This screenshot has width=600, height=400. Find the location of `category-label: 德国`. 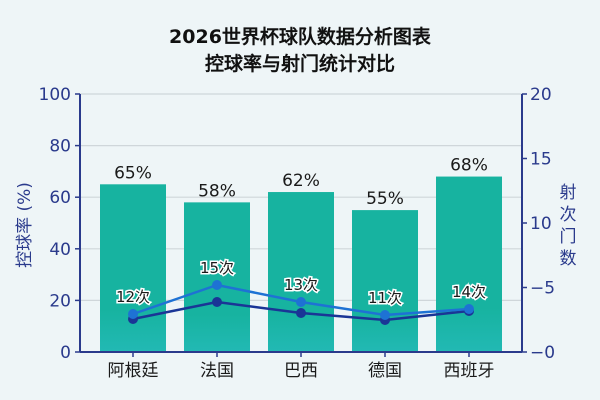

category-label: 德国 is located at coordinates (385, 371).